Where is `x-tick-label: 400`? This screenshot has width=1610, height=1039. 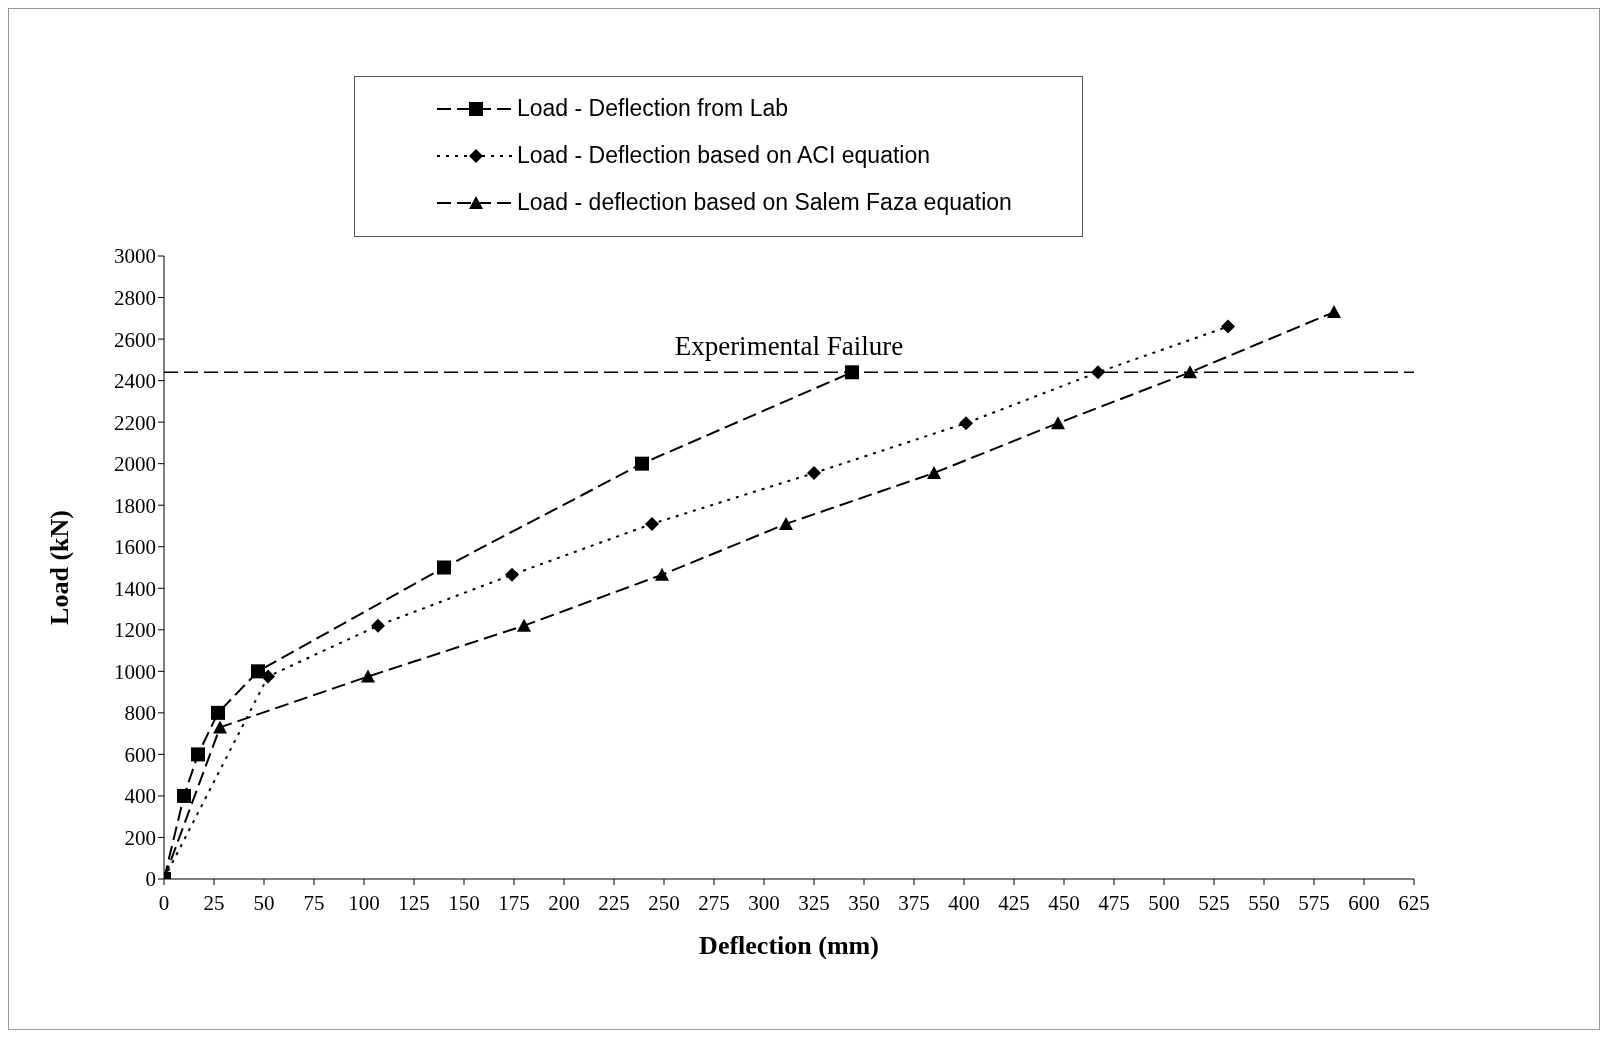
x-tick-label: 400 is located at coordinates (964, 902).